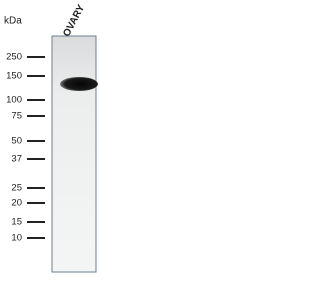 The image size is (320, 283). I want to click on protein-band, so click(79, 84).